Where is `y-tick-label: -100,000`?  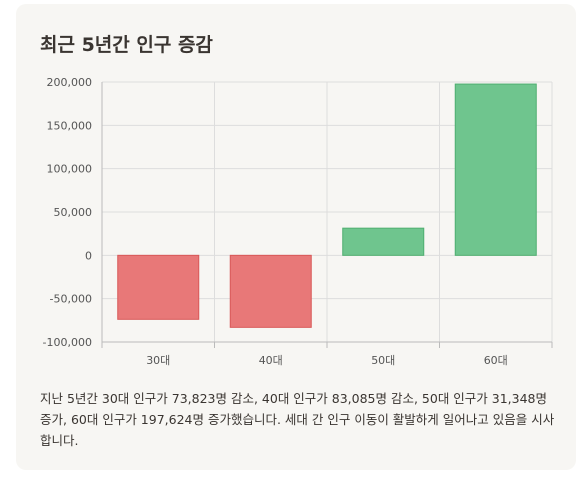
y-tick-label: -100,000 is located at coordinates (67, 342).